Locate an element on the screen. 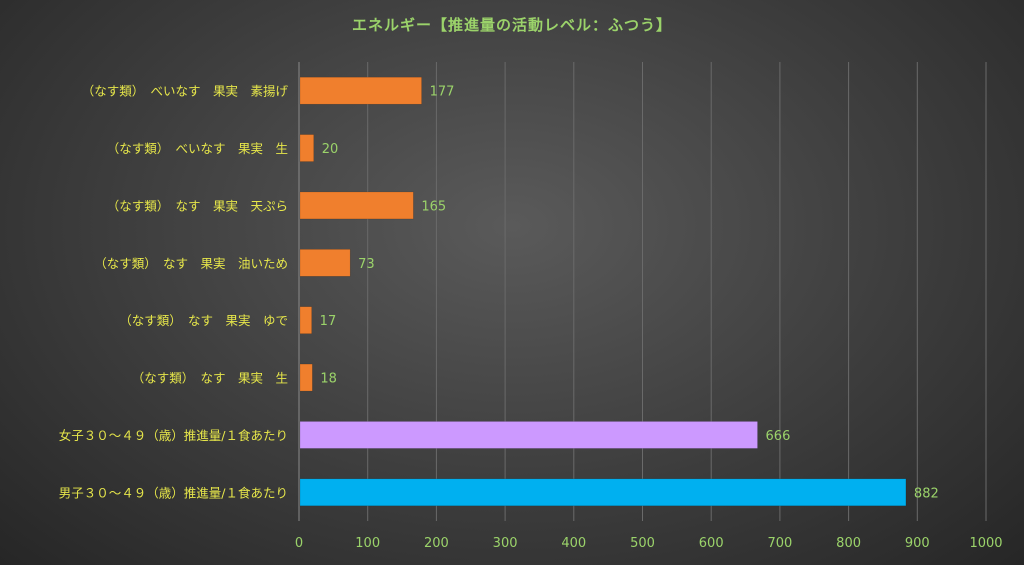  x-tick-label: 700 is located at coordinates (779, 543).